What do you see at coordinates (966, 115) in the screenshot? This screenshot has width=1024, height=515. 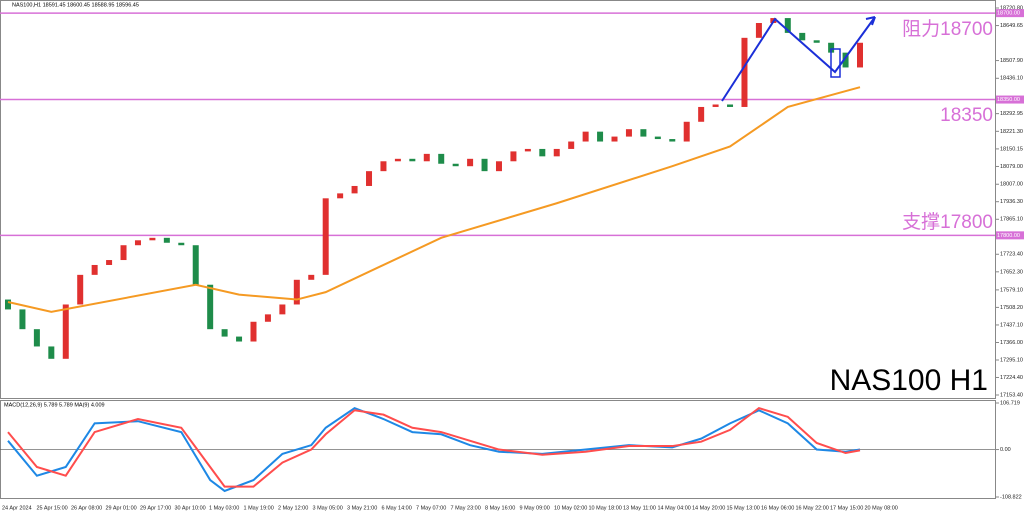 I see `annotation: 18350` at bounding box center [966, 115].